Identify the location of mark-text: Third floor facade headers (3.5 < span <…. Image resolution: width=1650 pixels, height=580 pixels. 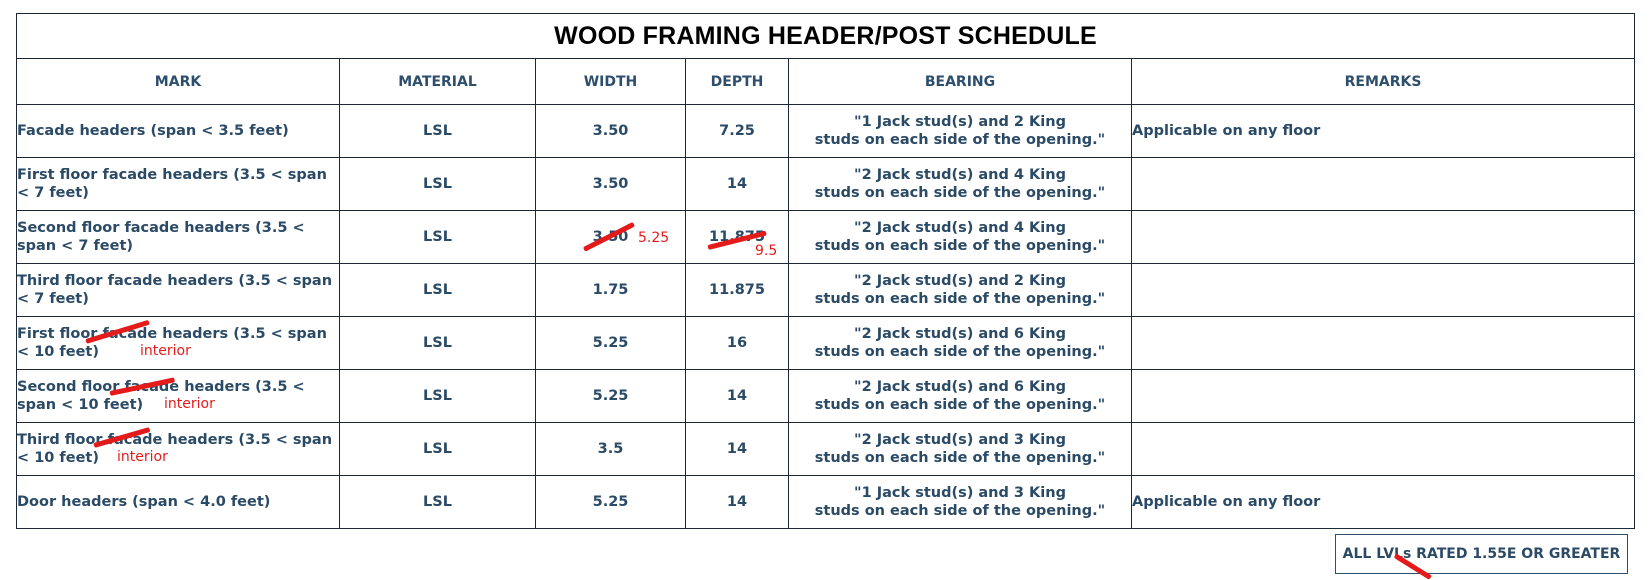
(175, 449).